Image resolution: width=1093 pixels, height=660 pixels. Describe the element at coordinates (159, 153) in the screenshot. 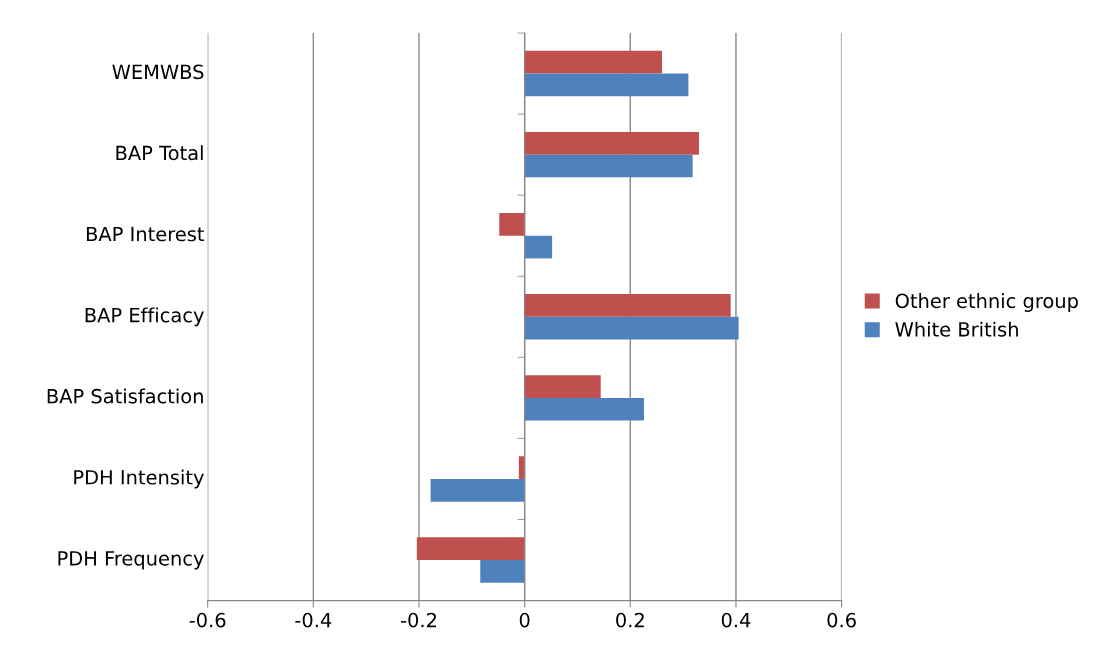

I see `y-tick-label: BAP Total` at that location.